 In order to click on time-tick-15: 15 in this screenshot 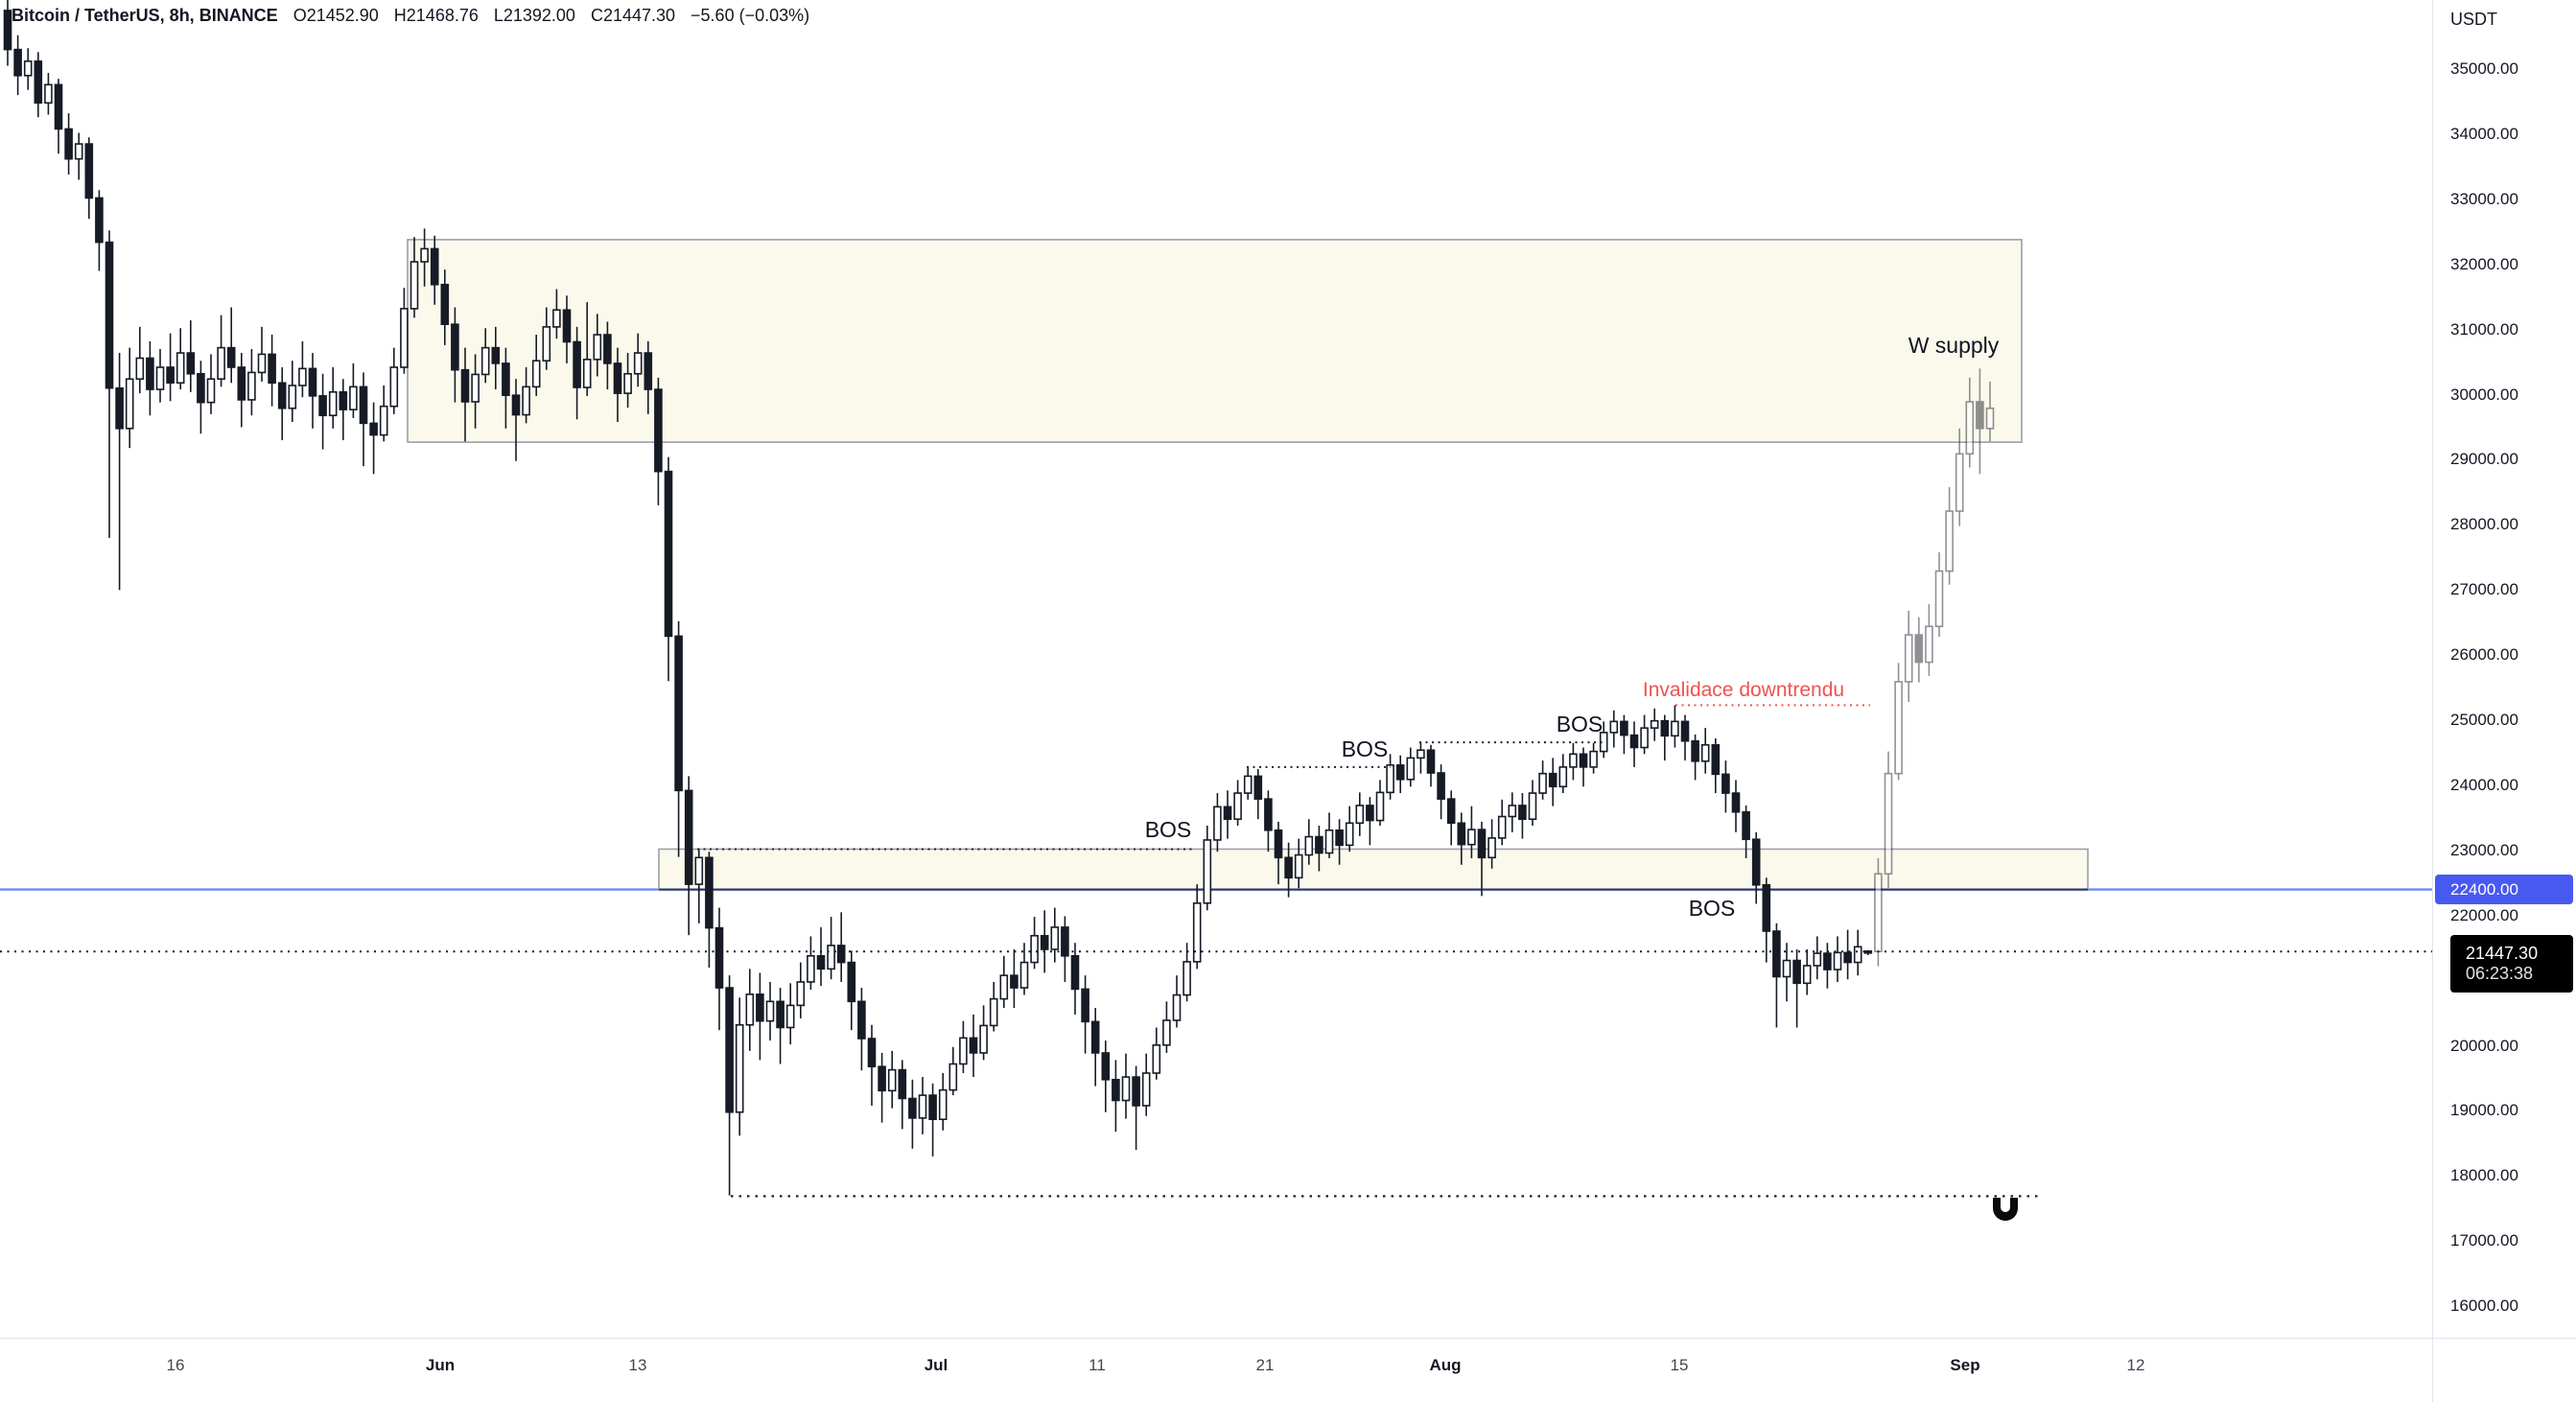, I will do `click(1679, 1365)`.